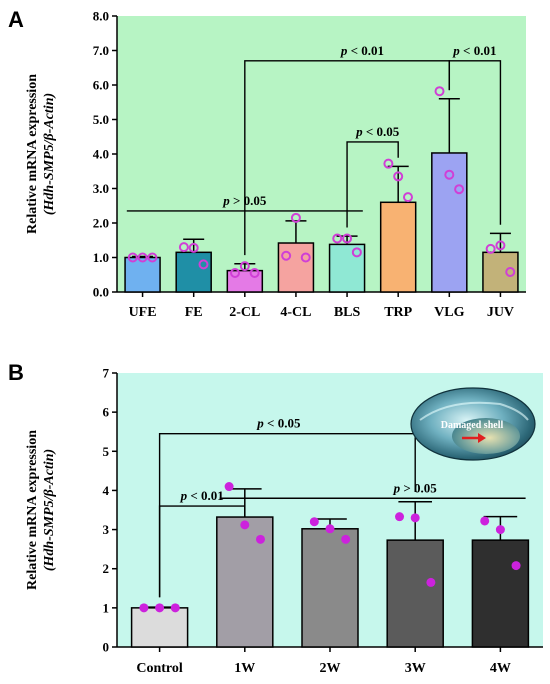 Image resolution: width=550 pixels, height=684 pixels. I want to click on y-tick-label: 4, so click(106, 490).